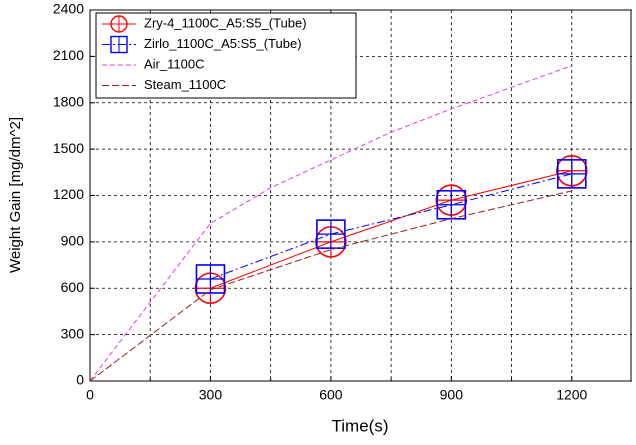 This screenshot has height=445, width=636. I want to click on y-tick-label: 300, so click(73, 333).